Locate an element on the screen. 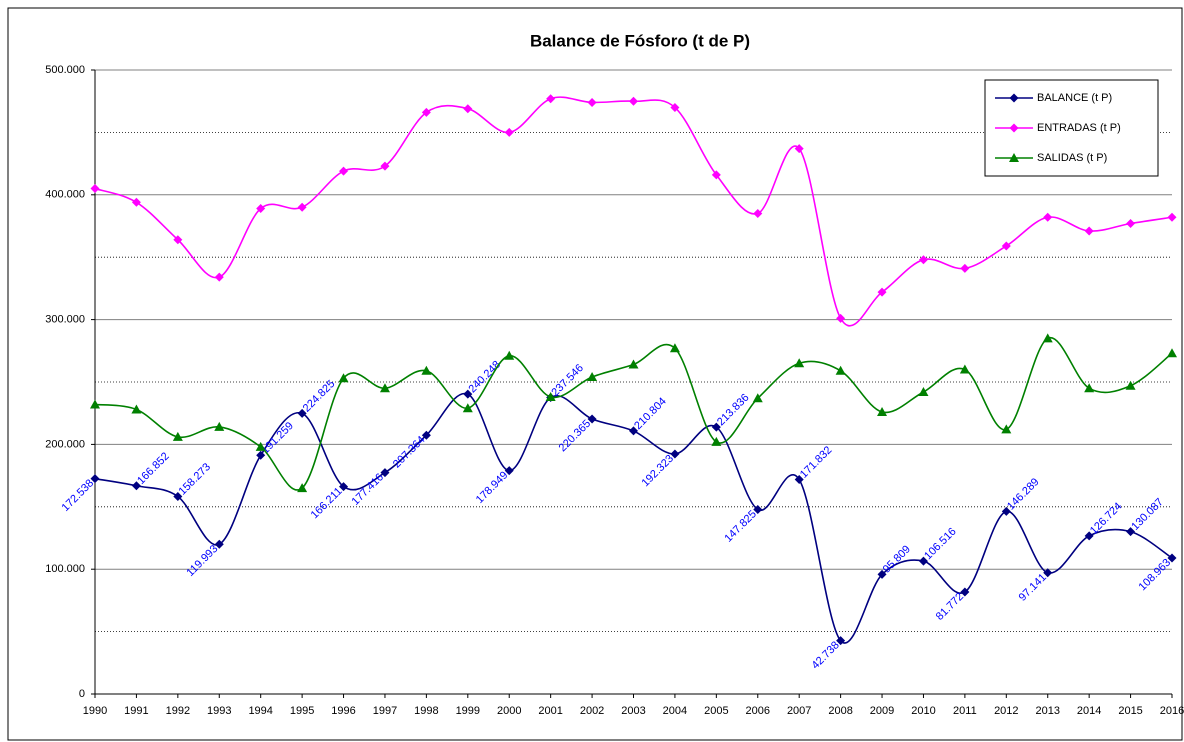 The width and height of the screenshot is (1184, 742). x-tick-label: 1994 is located at coordinates (260, 711).